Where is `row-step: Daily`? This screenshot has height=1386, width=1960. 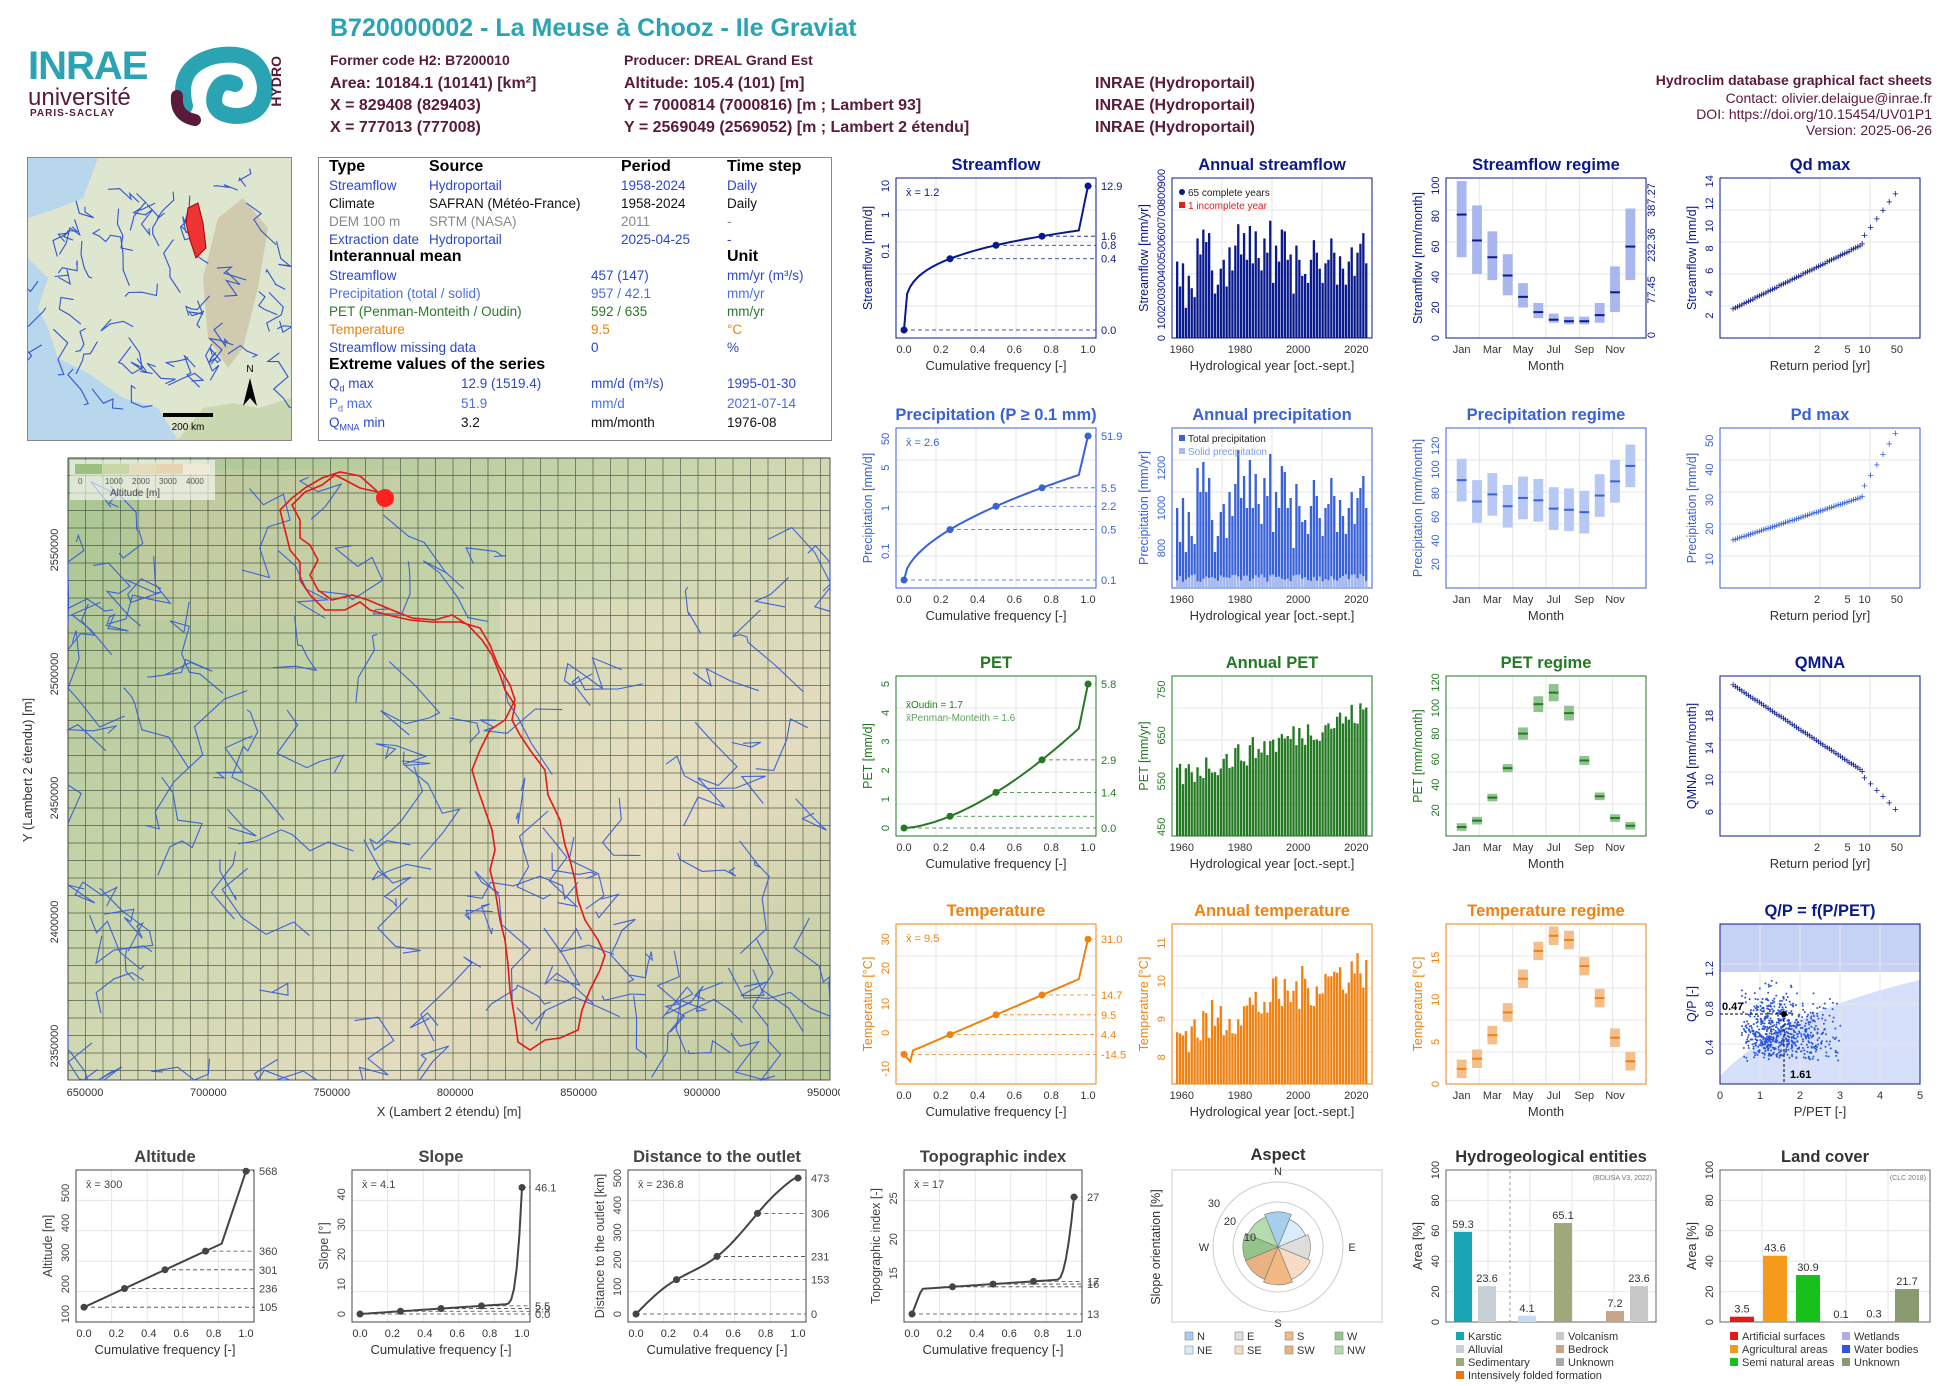 row-step: Daily is located at coordinates (742, 185).